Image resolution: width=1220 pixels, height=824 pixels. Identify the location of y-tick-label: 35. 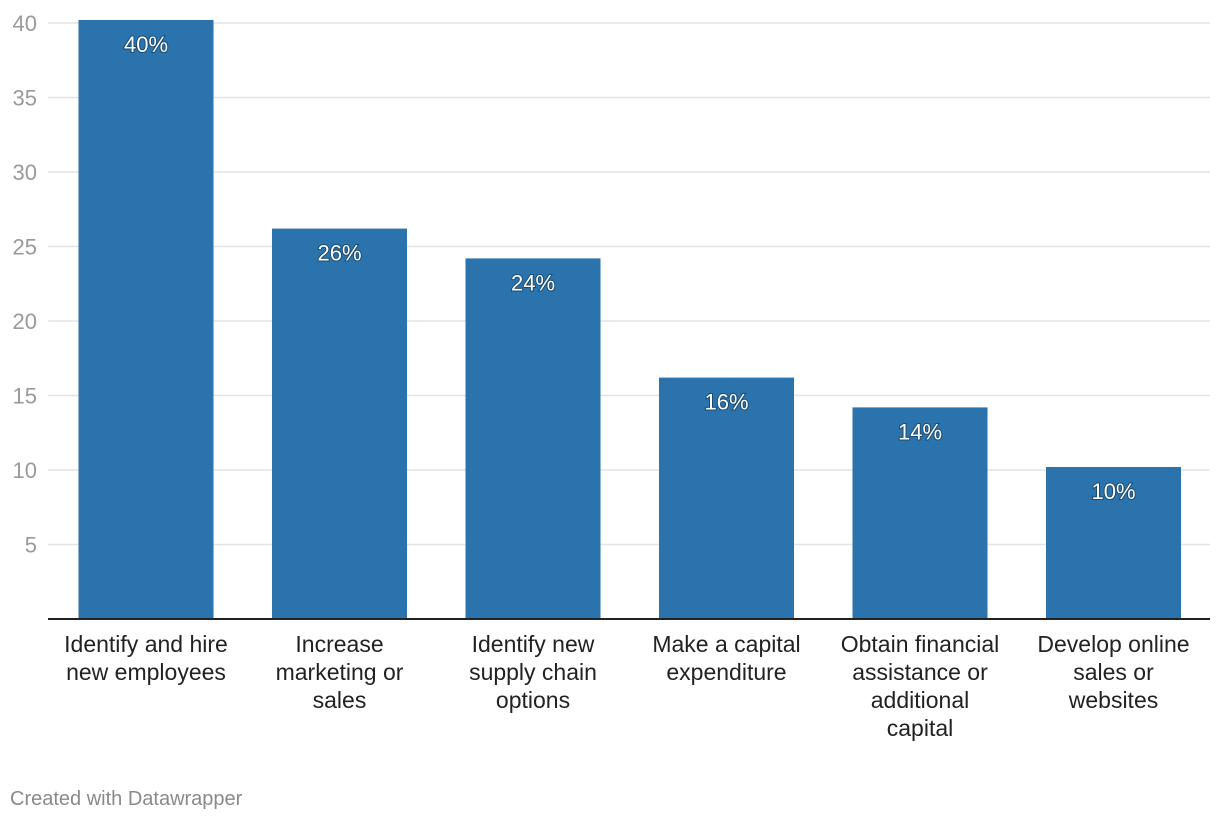
(25, 98).